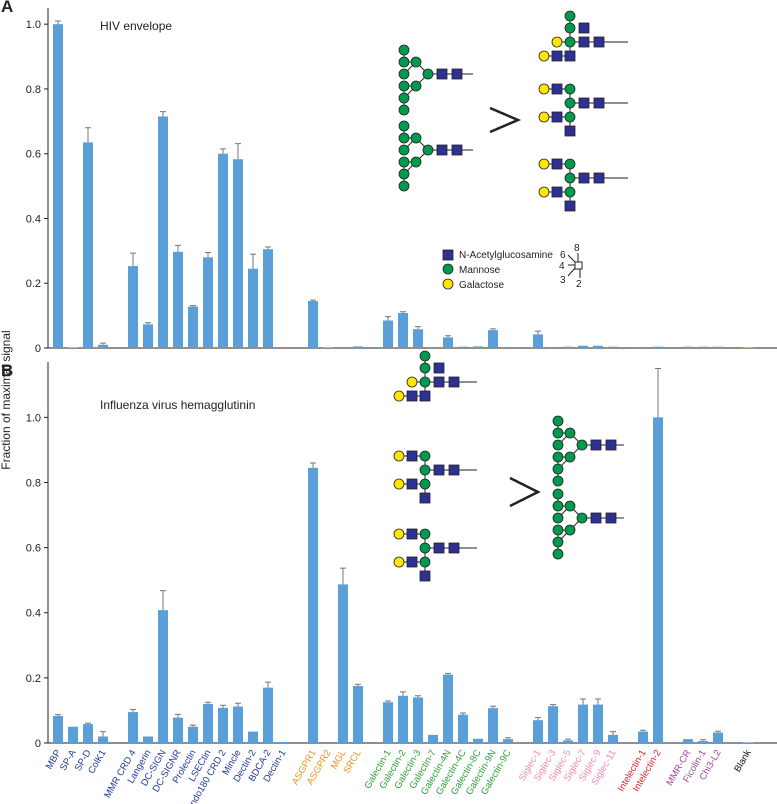  Describe the element at coordinates (480, 270) in the screenshot. I see `key-label: Mannose` at that location.